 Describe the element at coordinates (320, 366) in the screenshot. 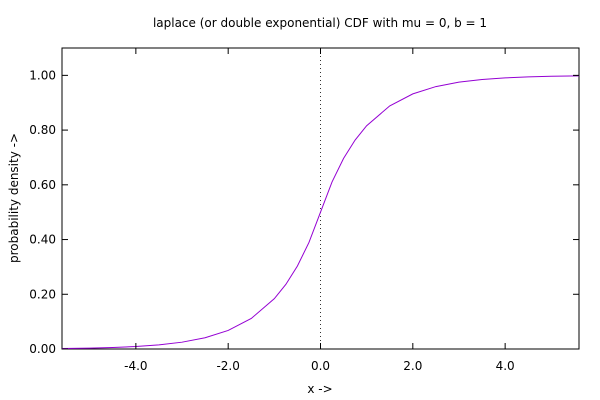

I see `x-tick-label: 0.0` at that location.